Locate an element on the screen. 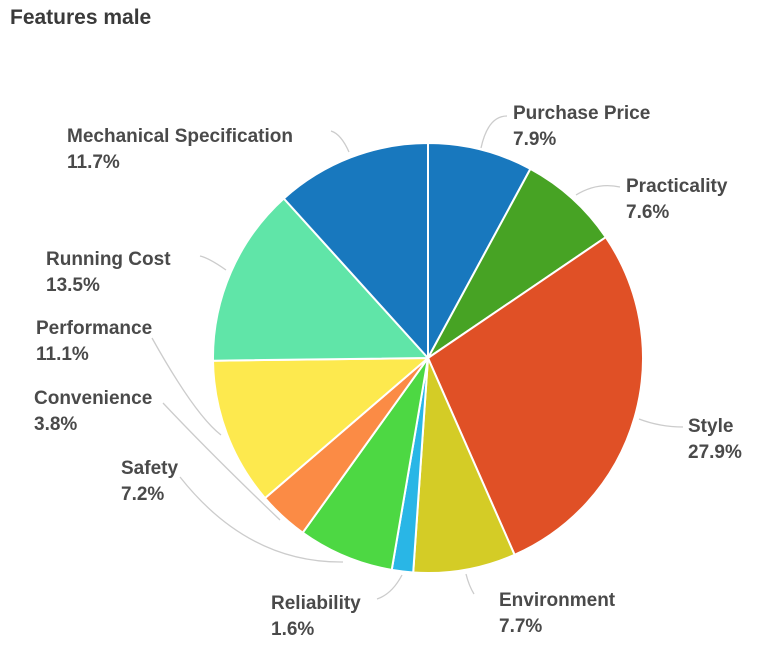 The image size is (768, 663). slice-label-purchase-price: Purchase Price 7.9% is located at coordinates (581, 127).